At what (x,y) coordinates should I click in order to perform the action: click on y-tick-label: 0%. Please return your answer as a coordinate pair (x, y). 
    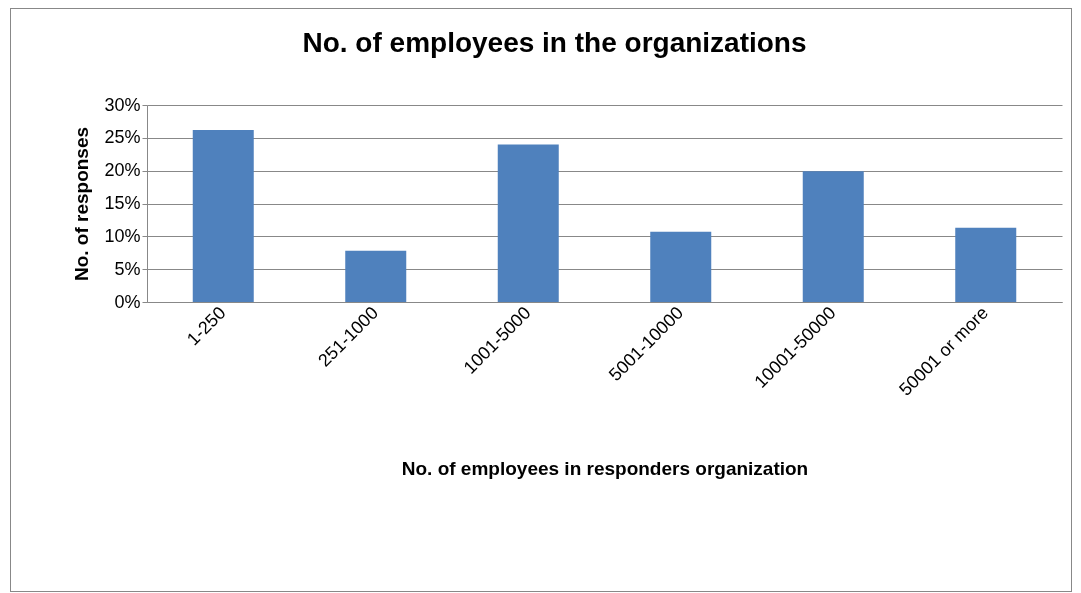
    Looking at the image, I should click on (127, 301).